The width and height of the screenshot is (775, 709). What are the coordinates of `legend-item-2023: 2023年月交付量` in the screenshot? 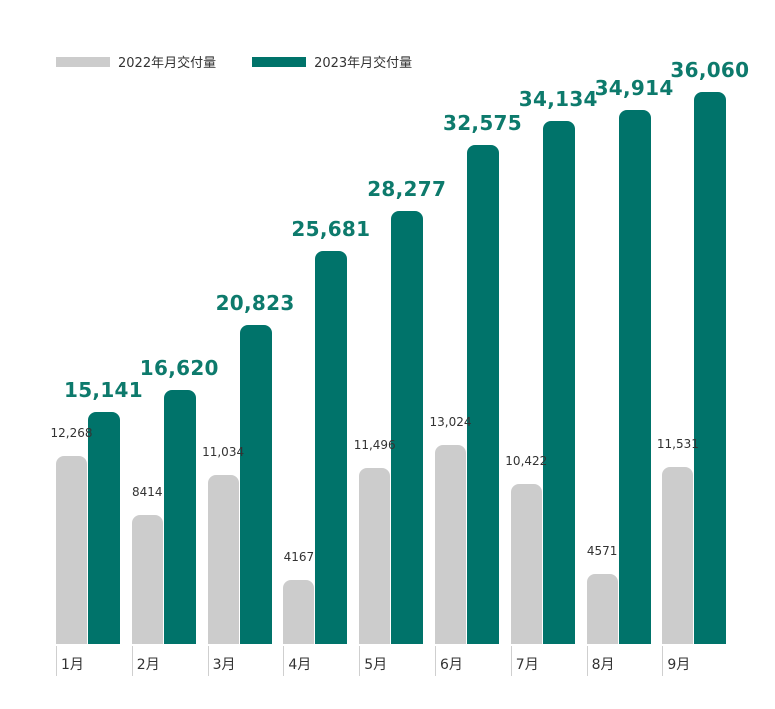 It's located at (332, 61).